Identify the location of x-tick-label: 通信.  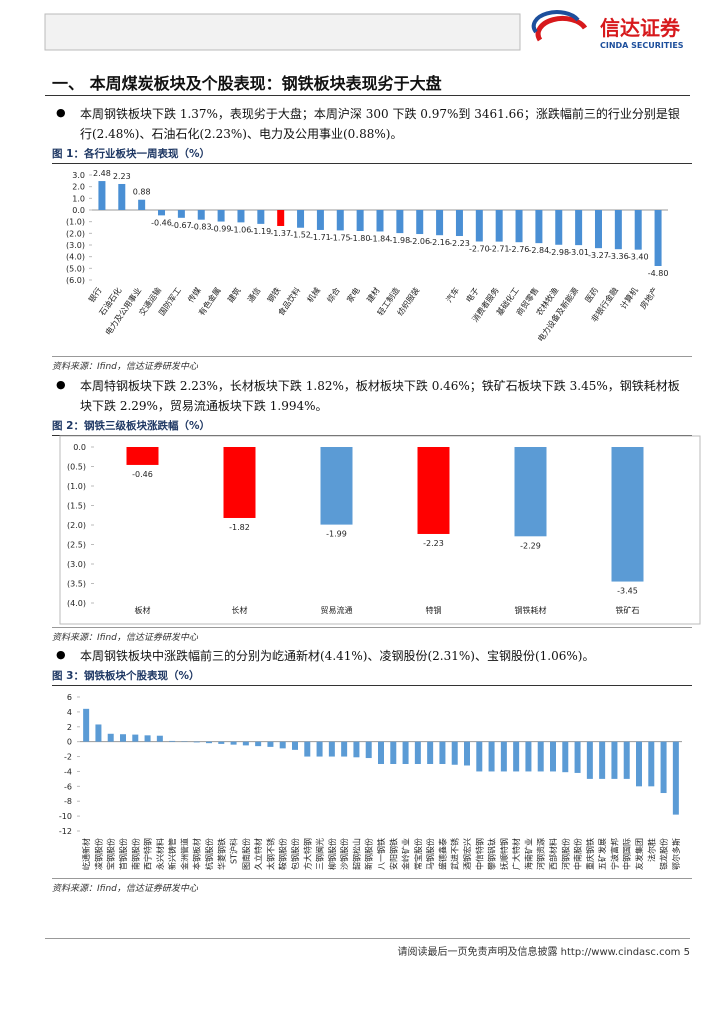
(253, 294).